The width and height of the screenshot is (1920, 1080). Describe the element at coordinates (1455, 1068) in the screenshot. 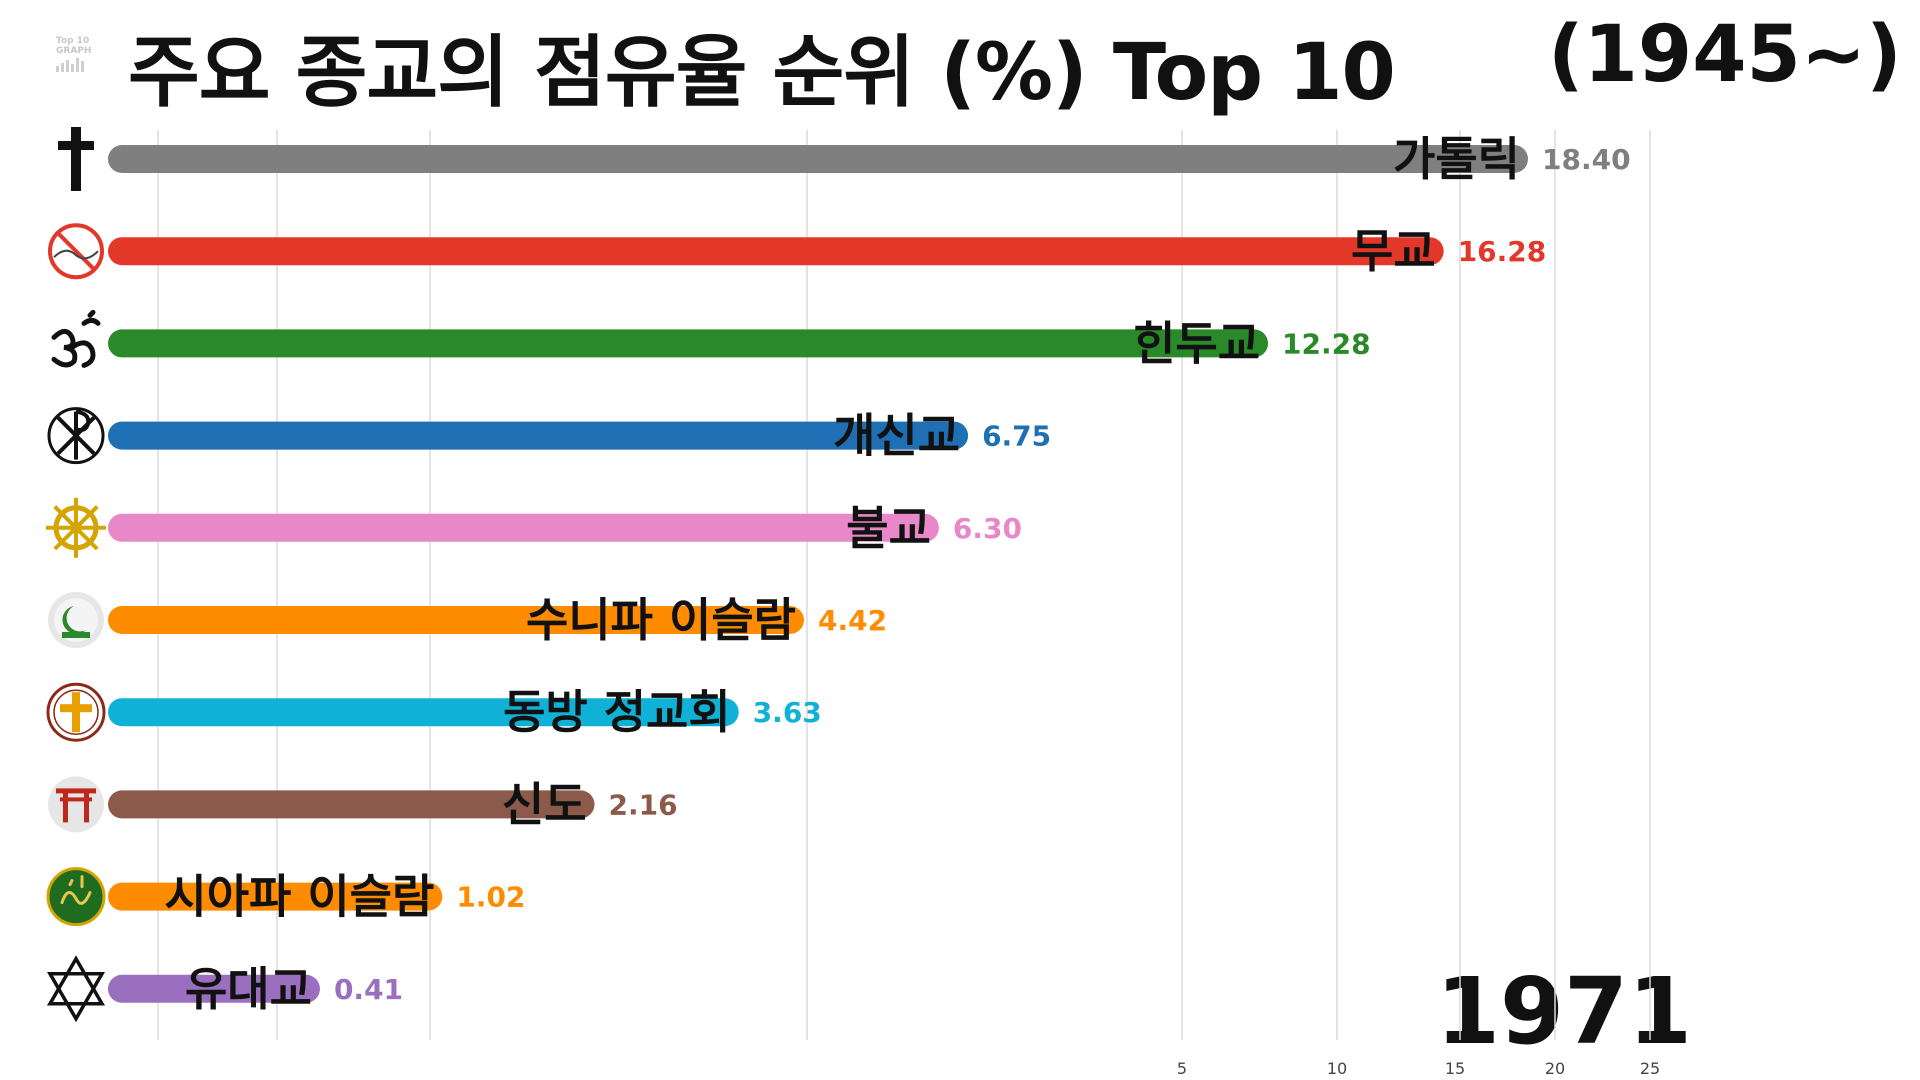

I see `x-tick-label: 15` at that location.